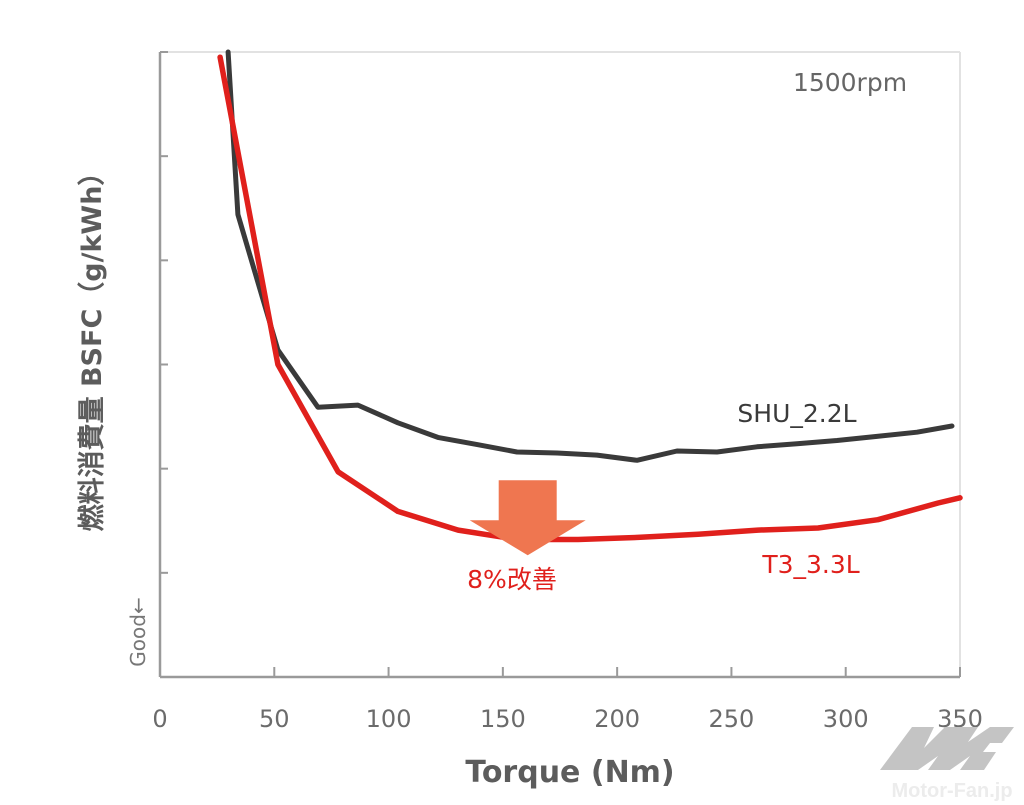 The width and height of the screenshot is (1024, 805). What do you see at coordinates (159, 719) in the screenshot?
I see `x-tick-label: 0` at bounding box center [159, 719].